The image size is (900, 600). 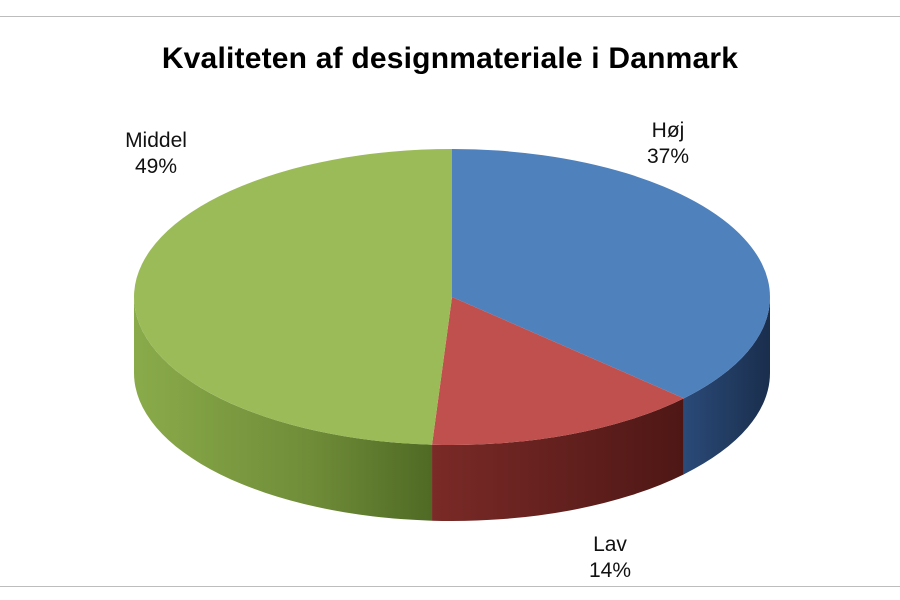 What do you see at coordinates (156, 154) in the screenshot?
I see `slice-label-middel: Middel 49%` at bounding box center [156, 154].